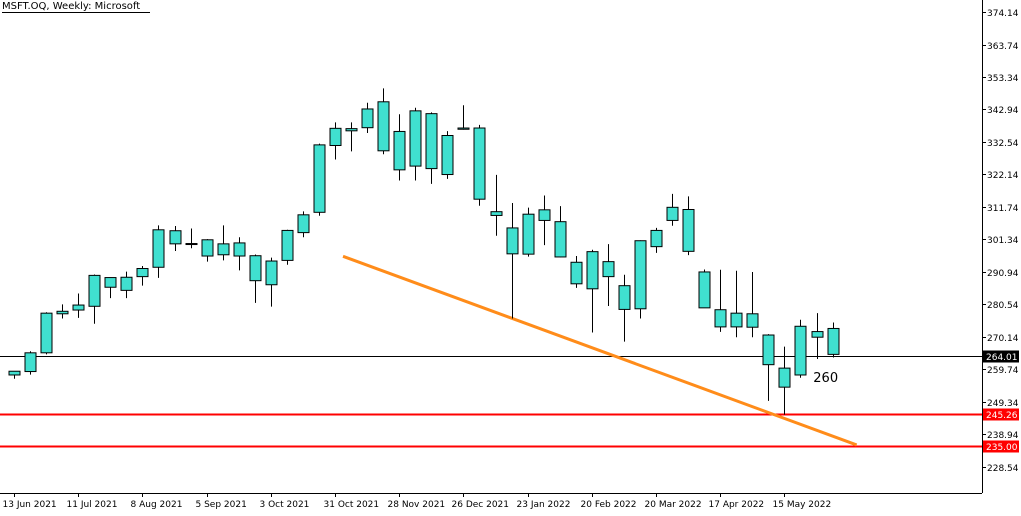 The image size is (1021, 516). What do you see at coordinates (30, 505) in the screenshot?
I see `x-tick-label: 13 Jun 2021` at bounding box center [30, 505].